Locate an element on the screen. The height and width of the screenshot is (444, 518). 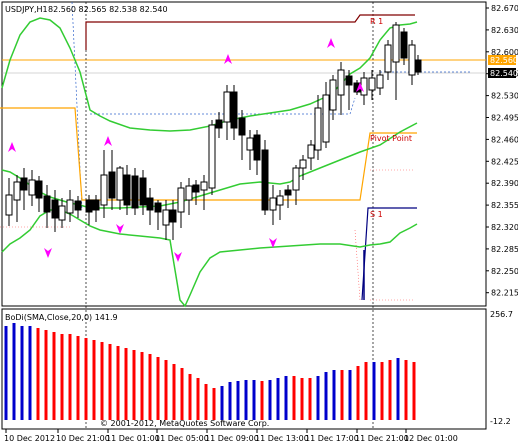
pivot-label: Pivot Point is located at coordinates (391, 138).